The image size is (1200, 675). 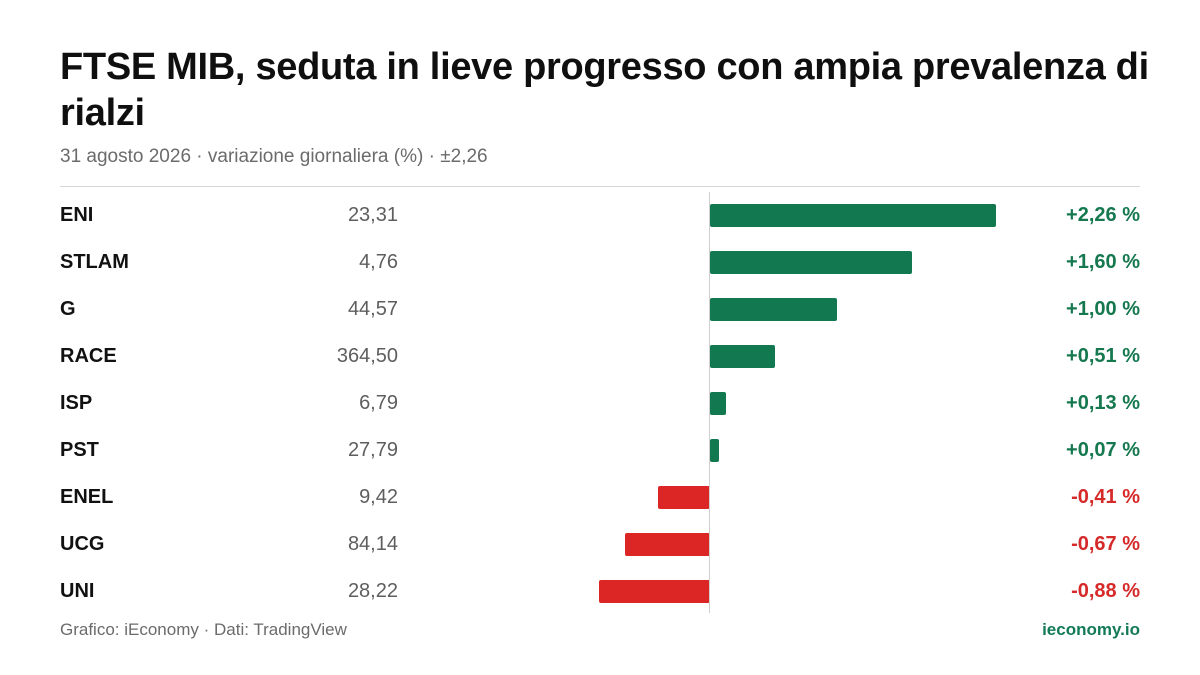 What do you see at coordinates (1103, 450) in the screenshot?
I see `change-label: +0,07 %` at bounding box center [1103, 450].